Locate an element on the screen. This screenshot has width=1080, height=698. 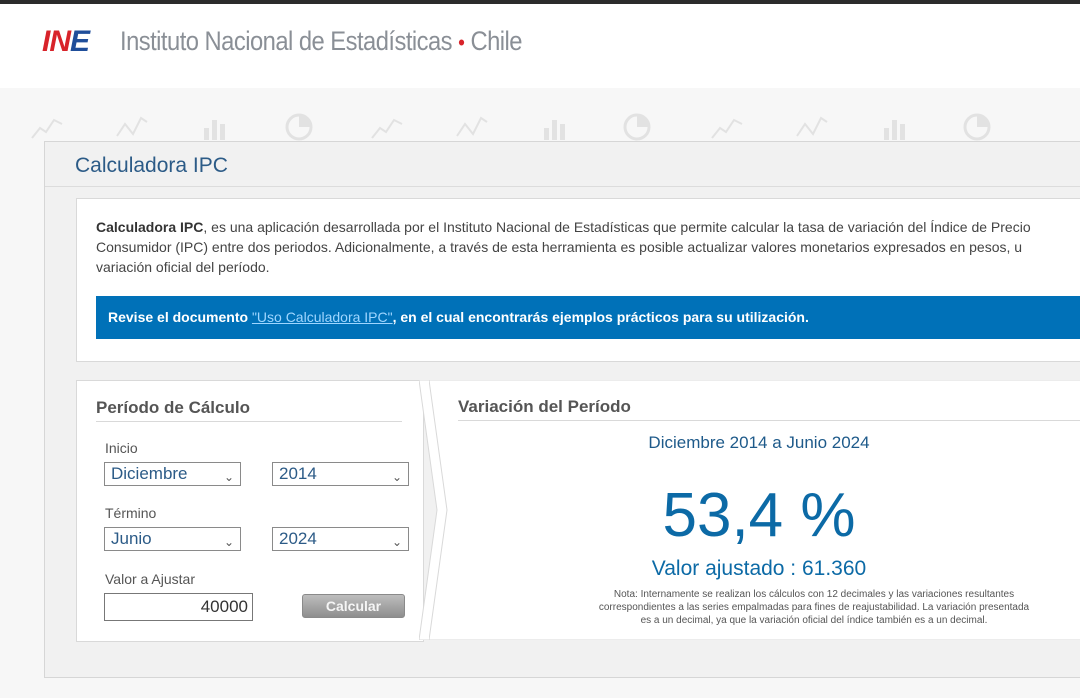
logo-in: IN is located at coordinates (56, 41).